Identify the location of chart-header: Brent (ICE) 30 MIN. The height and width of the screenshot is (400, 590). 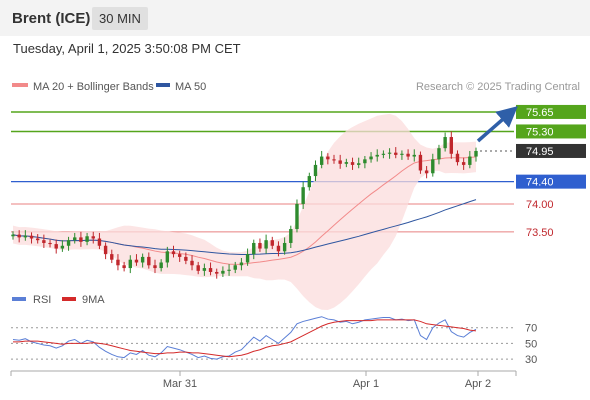
(295, 18).